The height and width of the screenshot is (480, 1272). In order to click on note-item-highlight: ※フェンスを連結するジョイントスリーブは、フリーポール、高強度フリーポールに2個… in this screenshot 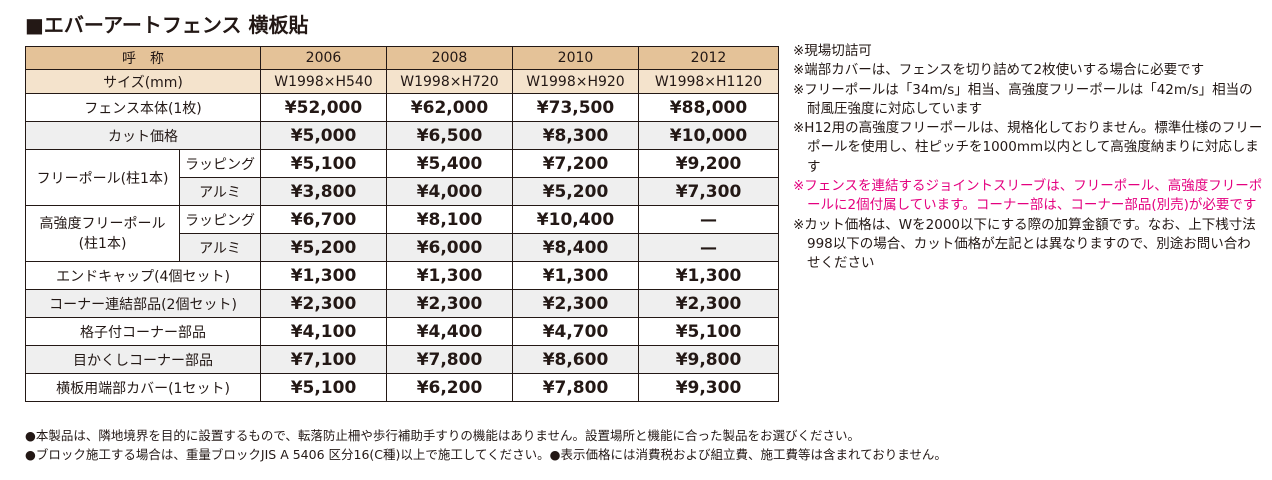, I will do `click(1028, 196)`.